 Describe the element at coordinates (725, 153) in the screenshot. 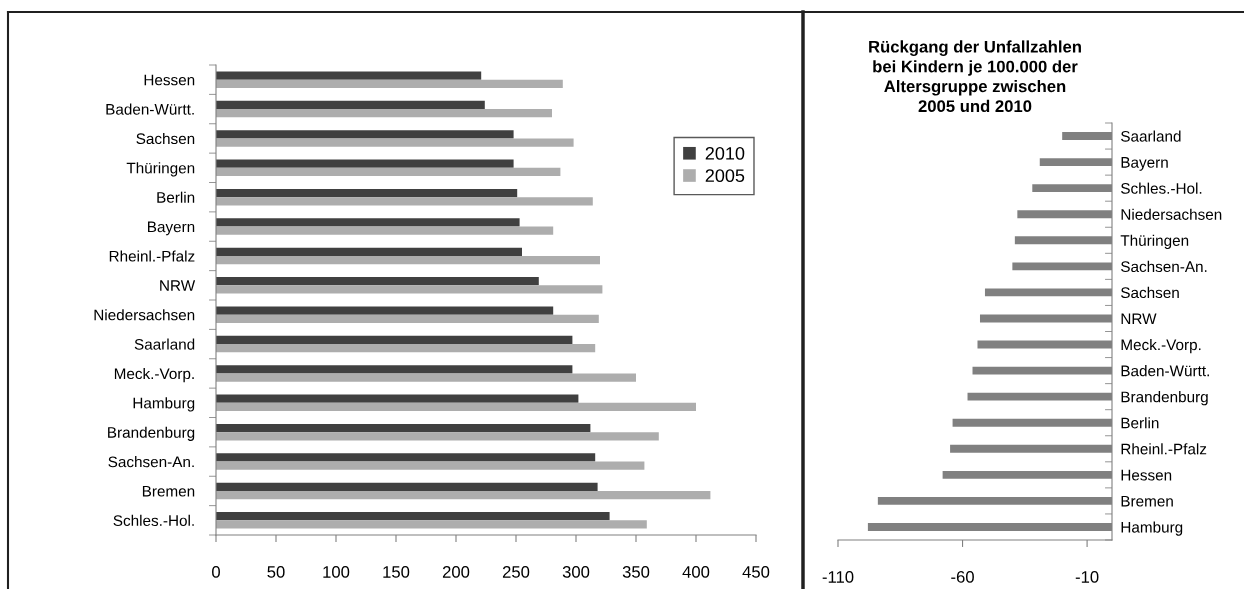

I see `legend-label: 2010` at that location.